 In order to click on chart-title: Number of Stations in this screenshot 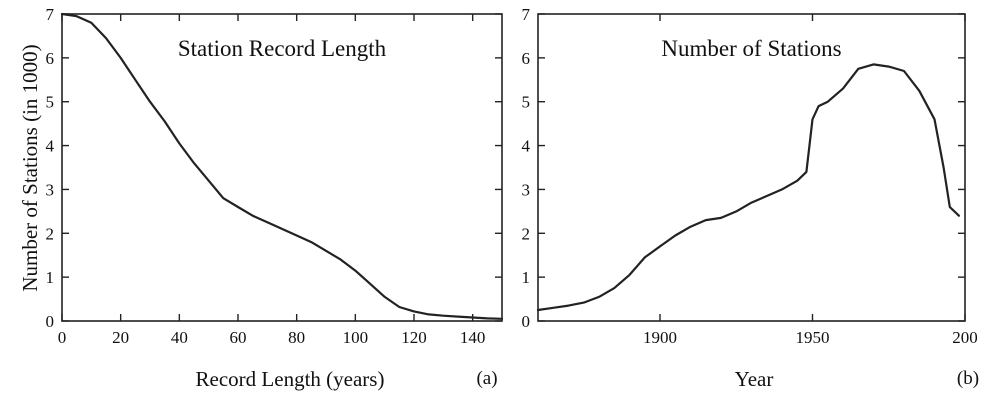, I will do `click(751, 48)`.